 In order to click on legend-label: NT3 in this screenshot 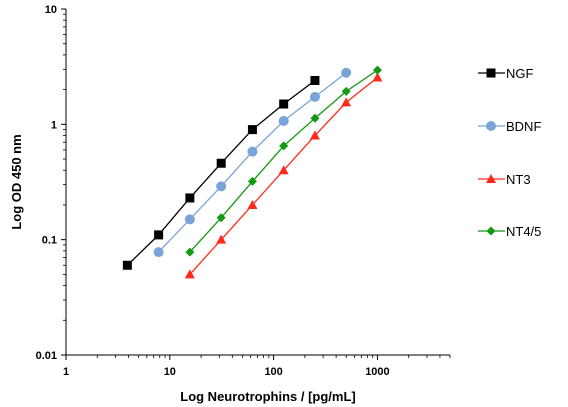, I will do `click(518, 179)`.